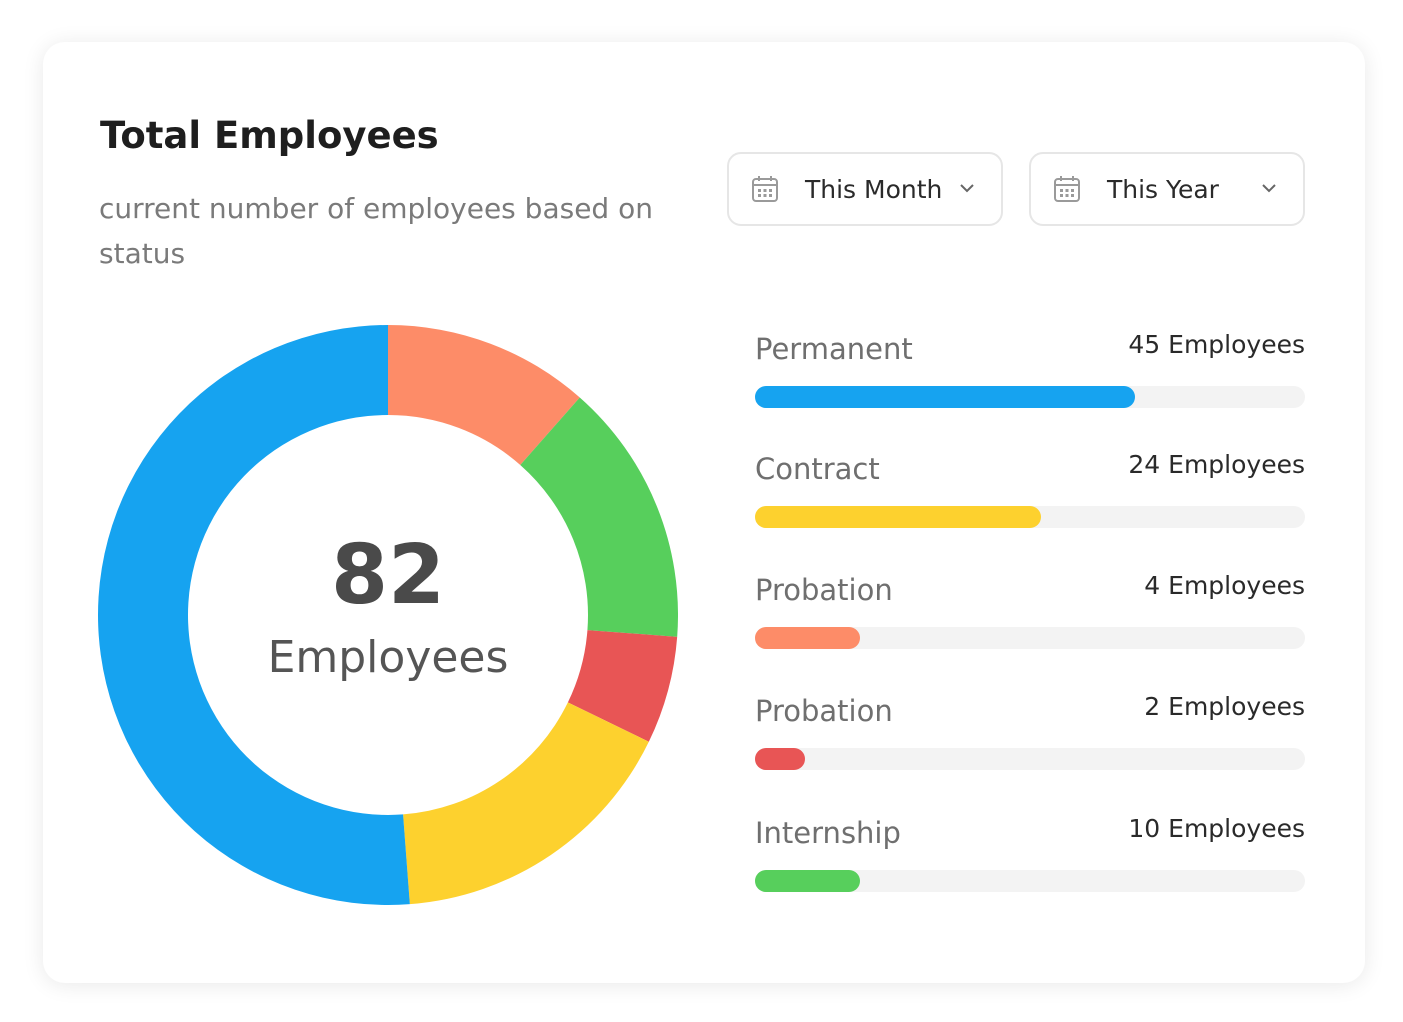  I want to click on year-filter-dropdown: This Year, so click(1167, 189).